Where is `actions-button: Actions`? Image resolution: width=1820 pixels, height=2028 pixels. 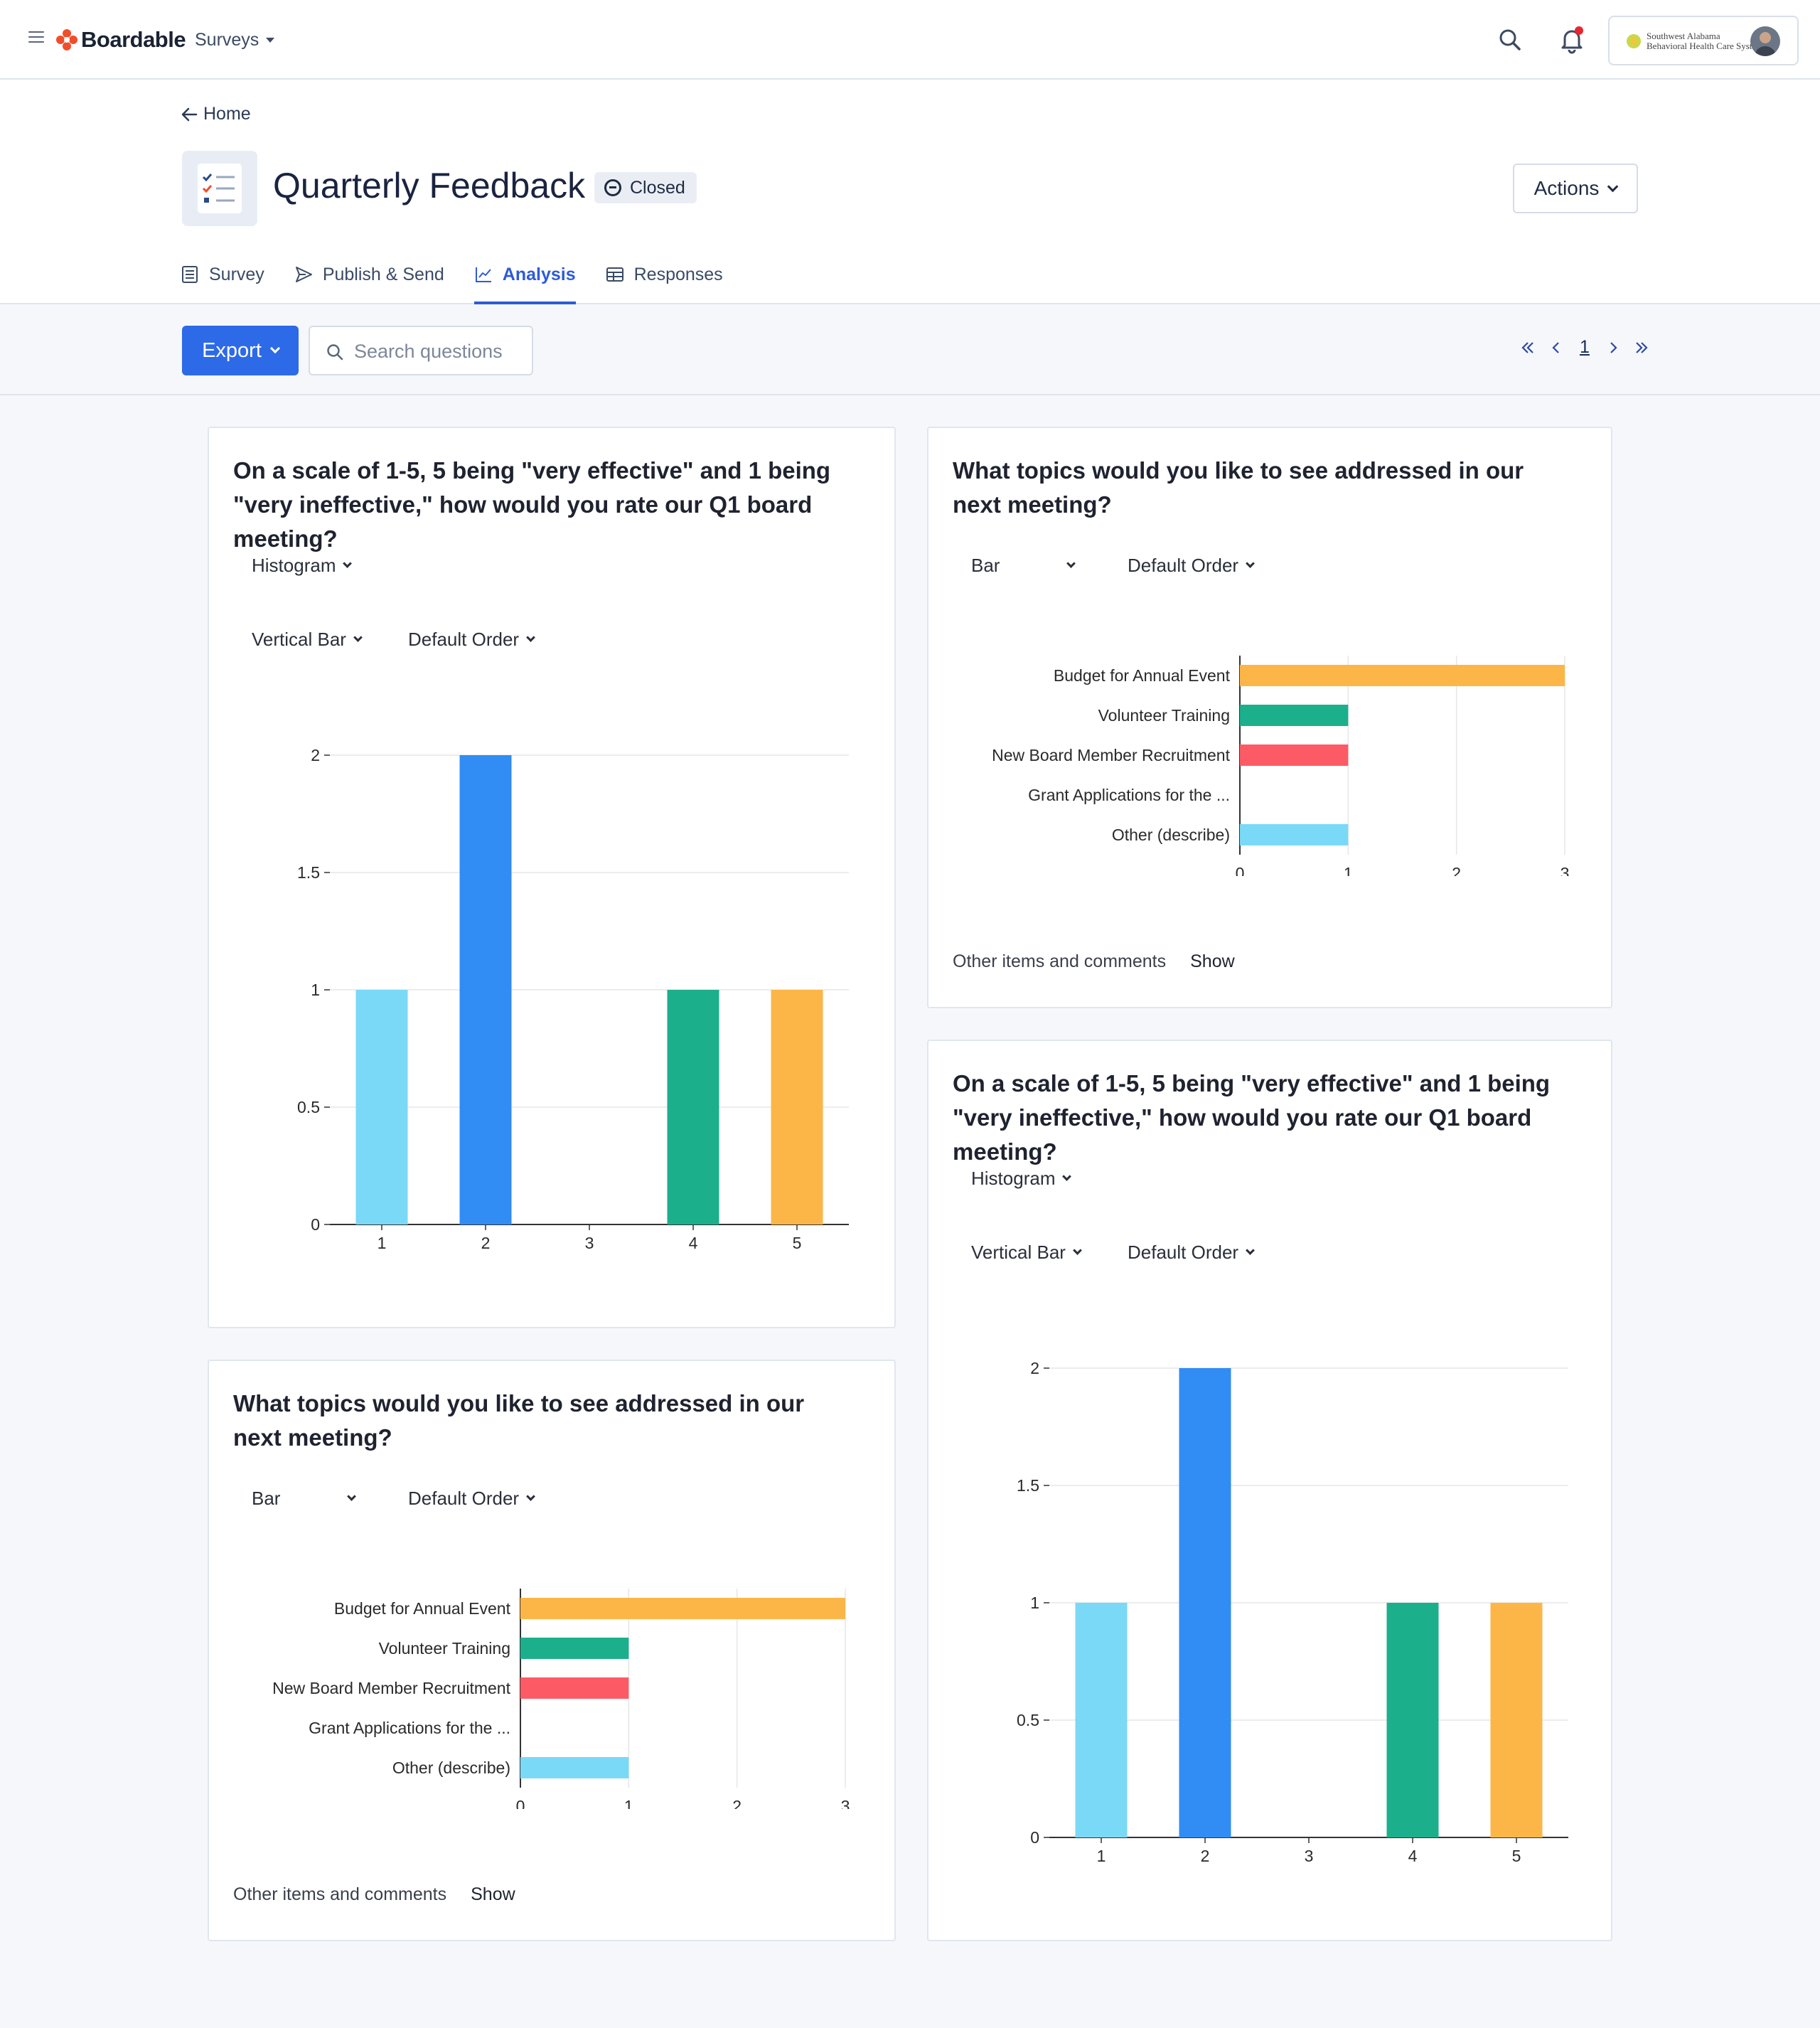 actions-button: Actions is located at coordinates (1575, 188).